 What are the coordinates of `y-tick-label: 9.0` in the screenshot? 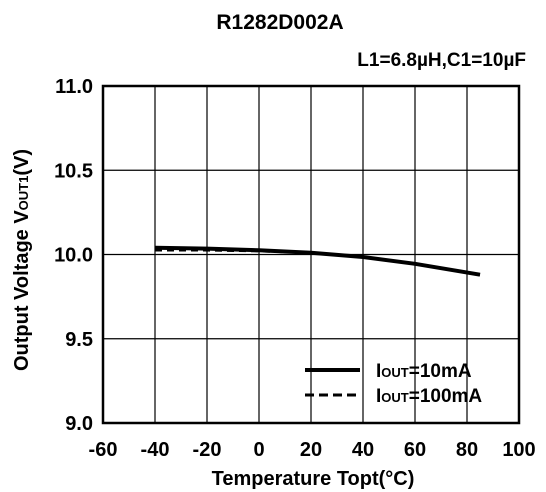 It's located at (79, 424).